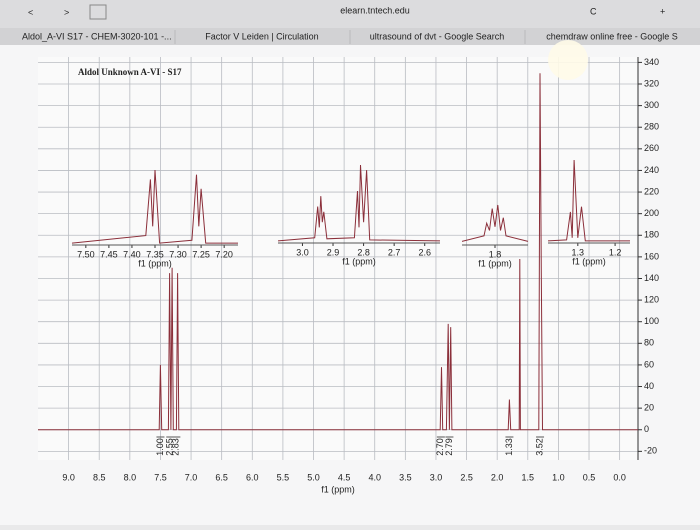 Image resolution: width=700 pixels, height=530 pixels. What do you see at coordinates (160, 477) in the screenshot?
I see `x-tick-label: 7.5` at bounding box center [160, 477].